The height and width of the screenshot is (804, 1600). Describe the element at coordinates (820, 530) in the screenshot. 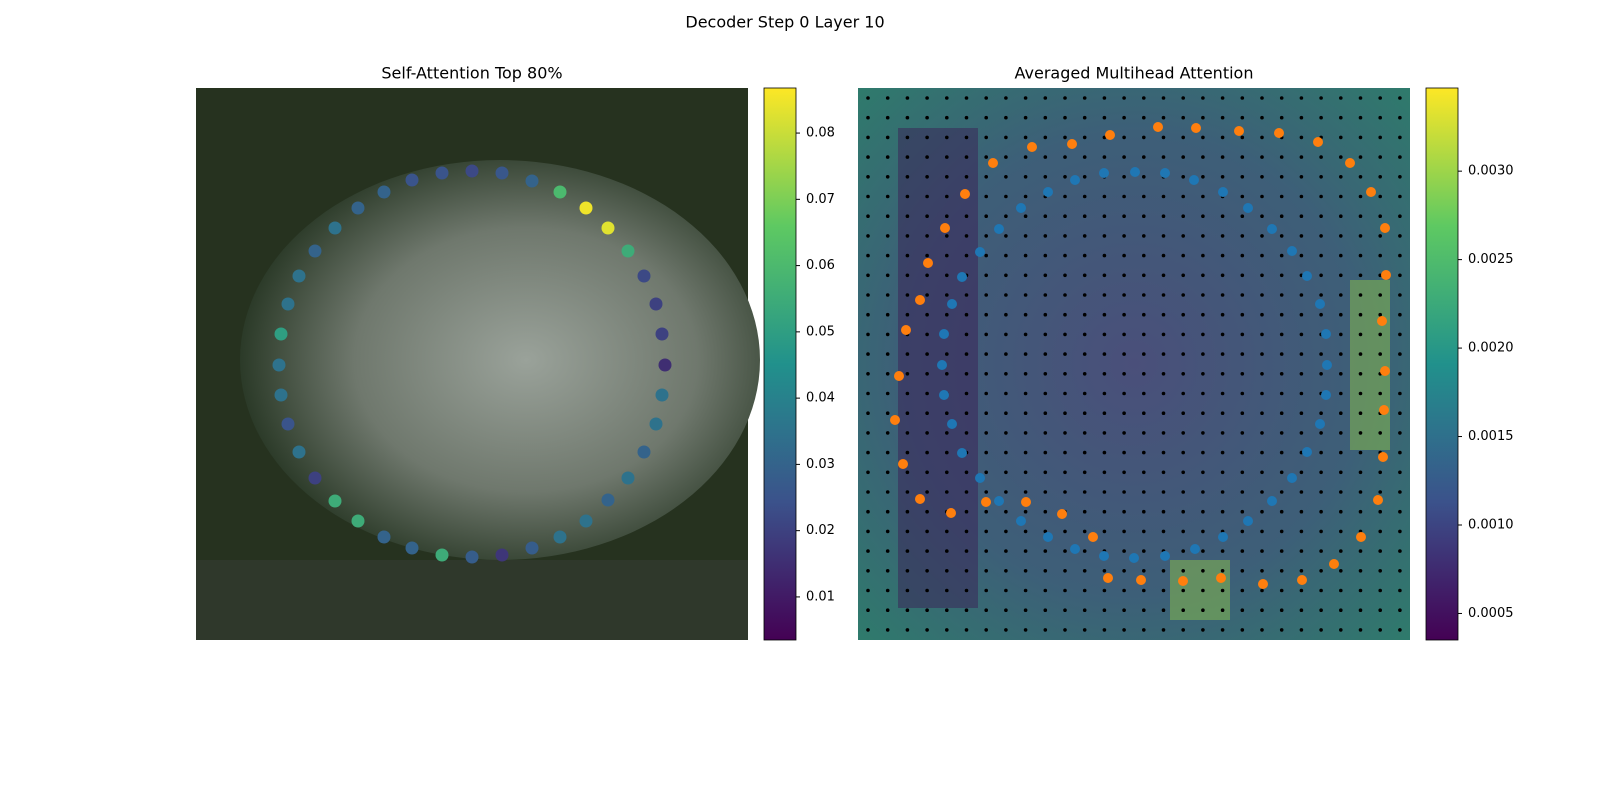

I see `colorbar-tick-label: 0.02` at that location.